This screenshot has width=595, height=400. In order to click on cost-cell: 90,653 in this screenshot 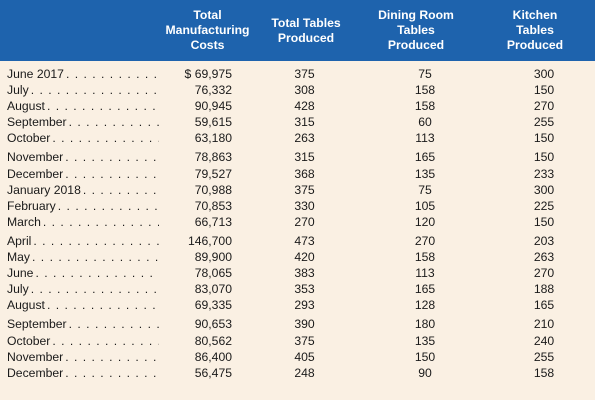, I will do `click(213, 324)`.